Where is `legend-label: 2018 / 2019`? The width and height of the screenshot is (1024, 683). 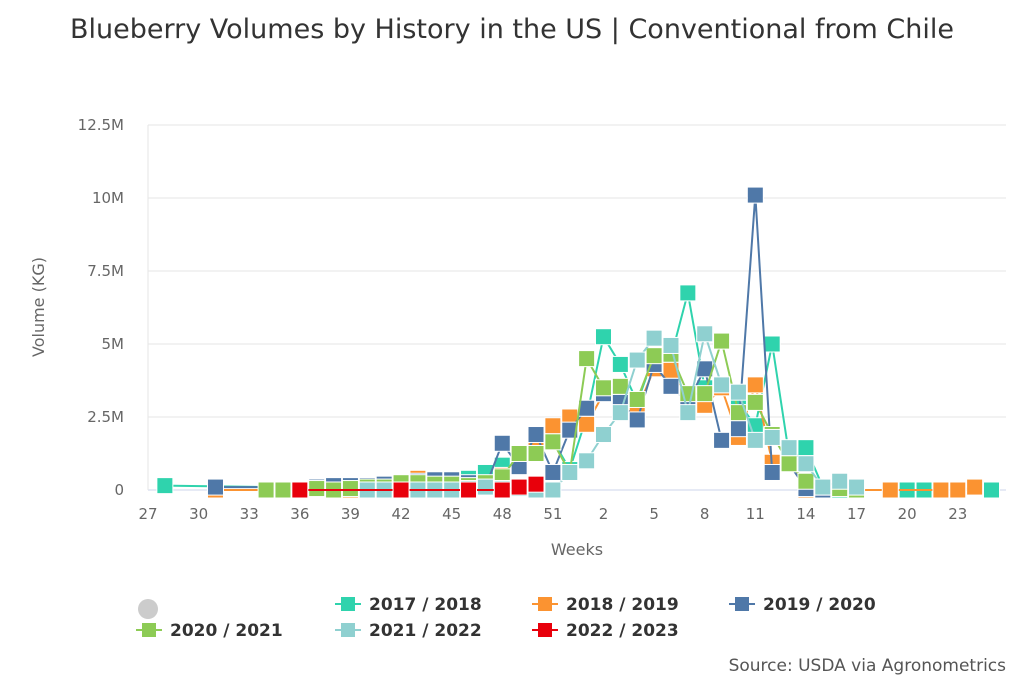
legend-label: 2018 / 2019 is located at coordinates (622, 605).